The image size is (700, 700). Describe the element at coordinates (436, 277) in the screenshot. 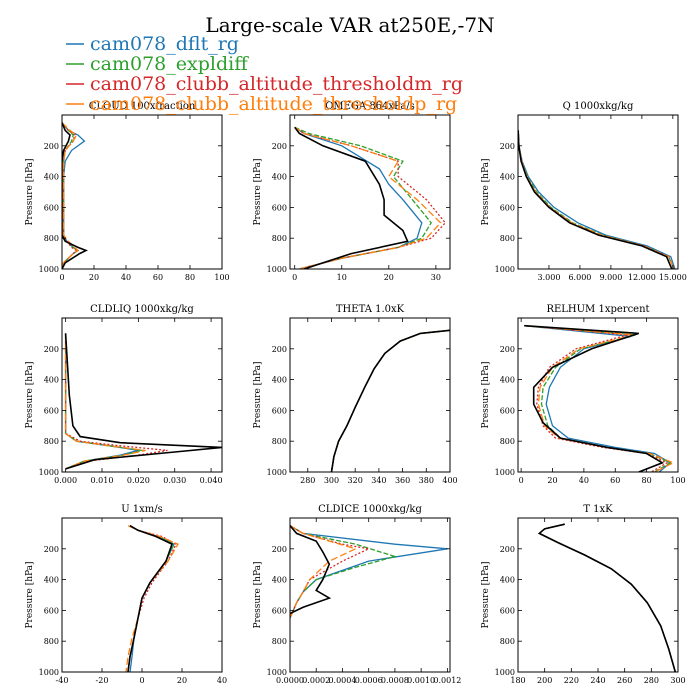

I see `x-tick-label: 30` at that location.